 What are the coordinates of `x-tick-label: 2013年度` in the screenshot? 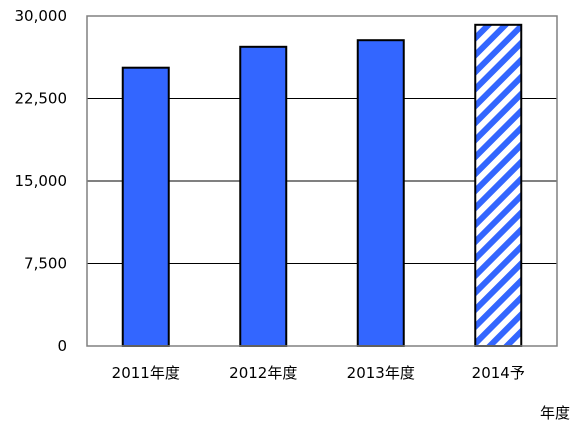 It's located at (381, 373).